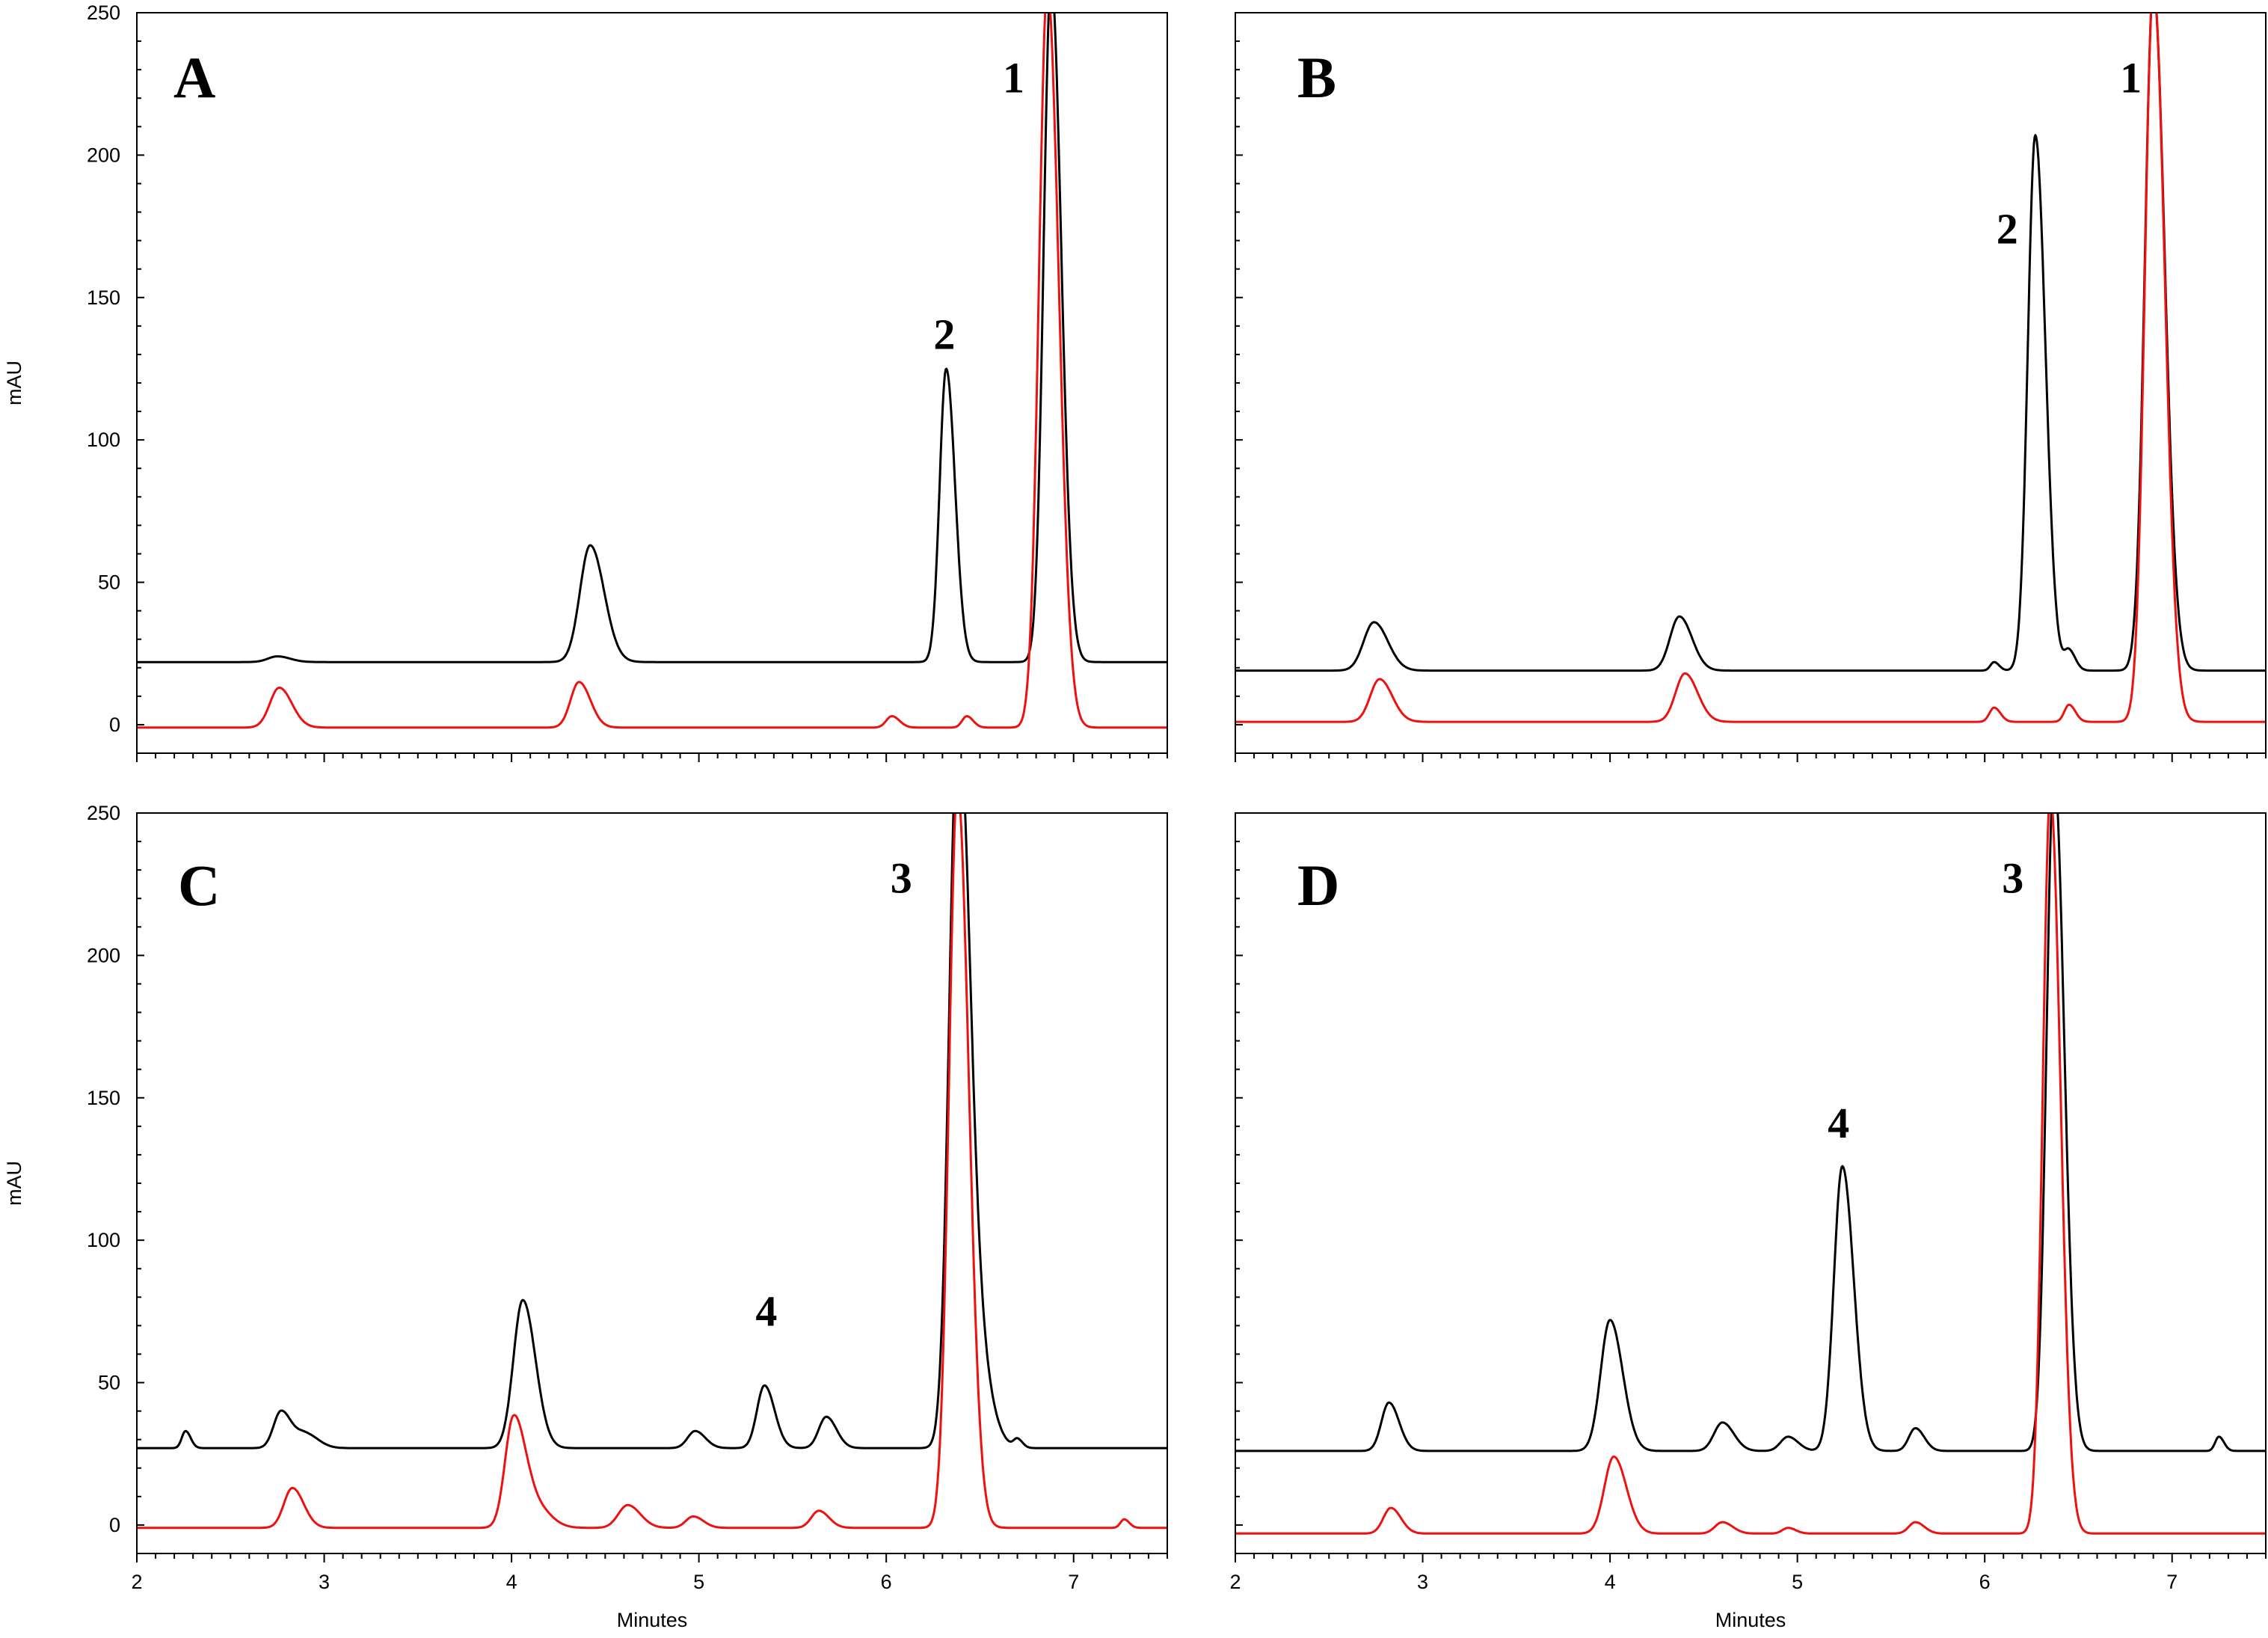 The height and width of the screenshot is (1638, 2268). Describe the element at coordinates (103, 440) in the screenshot. I see `panel-a-ytick-label: 100` at that location.